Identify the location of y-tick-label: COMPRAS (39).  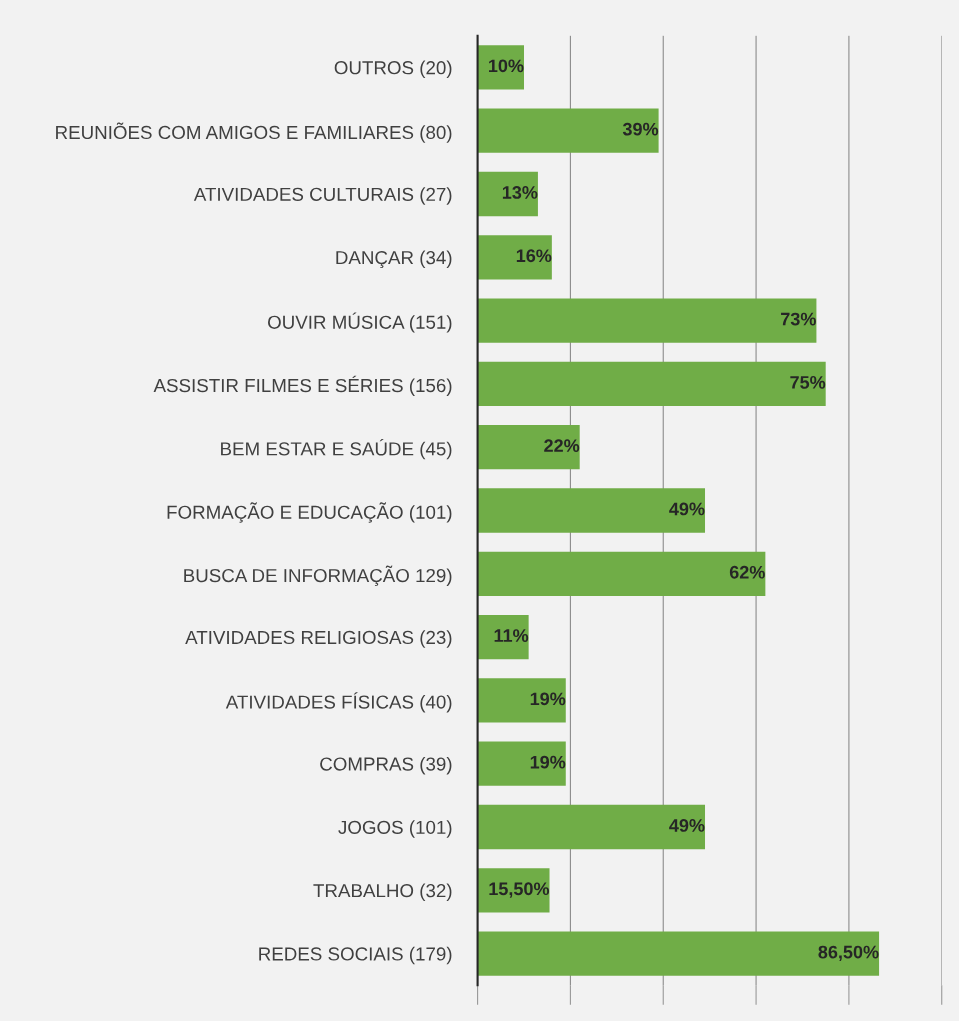
(386, 765).